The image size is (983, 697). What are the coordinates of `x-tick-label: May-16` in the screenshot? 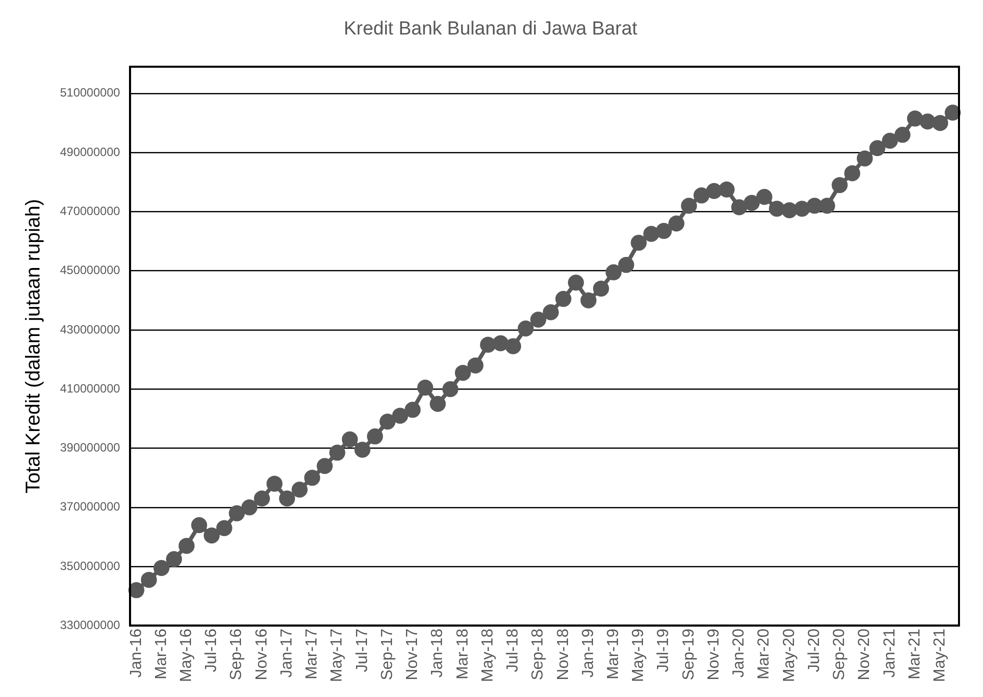 It's located at (186, 655).